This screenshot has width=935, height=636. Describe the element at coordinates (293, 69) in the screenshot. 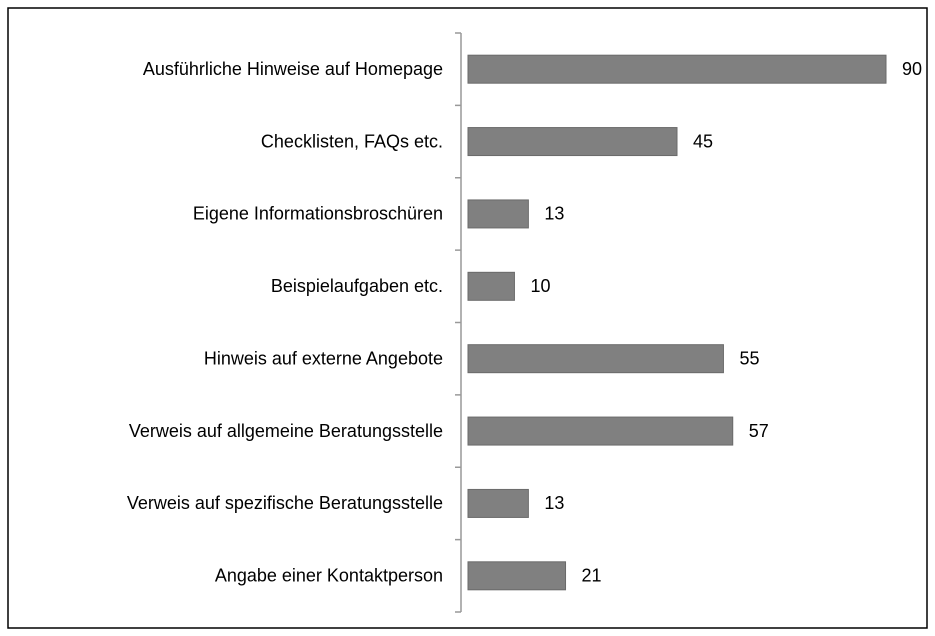

I see `category-label: Ausführliche Hinweise auf Homepage` at that location.